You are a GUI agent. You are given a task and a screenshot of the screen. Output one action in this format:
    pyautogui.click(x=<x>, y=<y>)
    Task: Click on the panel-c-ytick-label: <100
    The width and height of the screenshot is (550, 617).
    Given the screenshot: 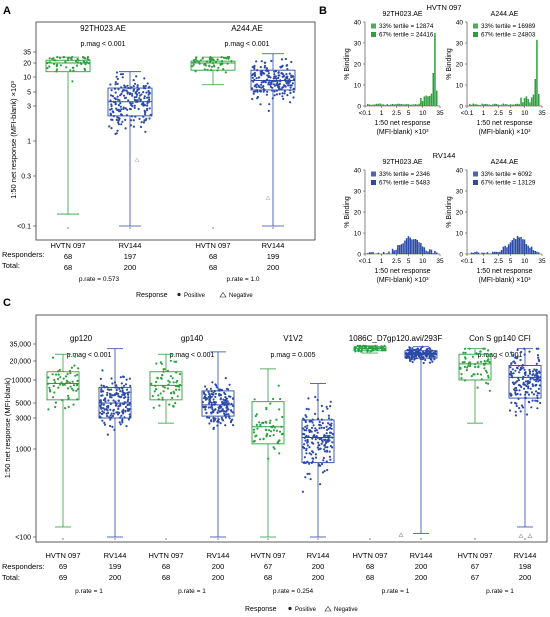 What is the action you would take?
    pyautogui.click(x=23, y=538)
    